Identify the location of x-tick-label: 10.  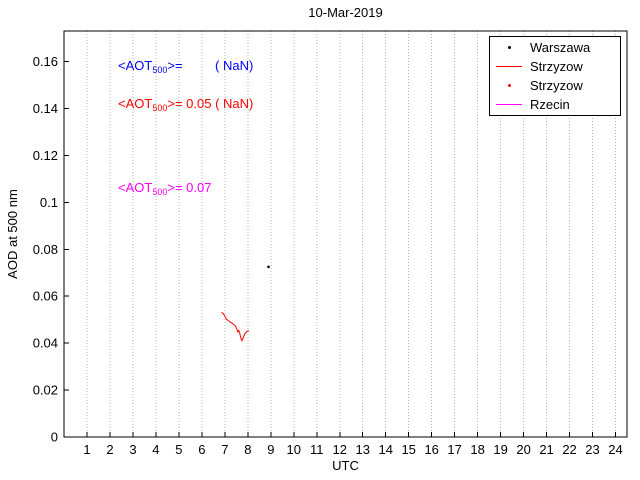
(294, 449).